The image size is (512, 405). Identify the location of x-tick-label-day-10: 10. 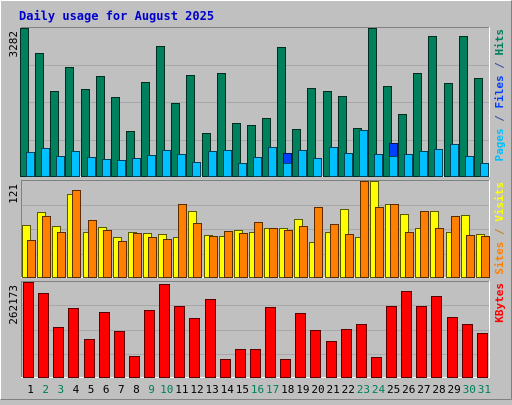
(166, 389).